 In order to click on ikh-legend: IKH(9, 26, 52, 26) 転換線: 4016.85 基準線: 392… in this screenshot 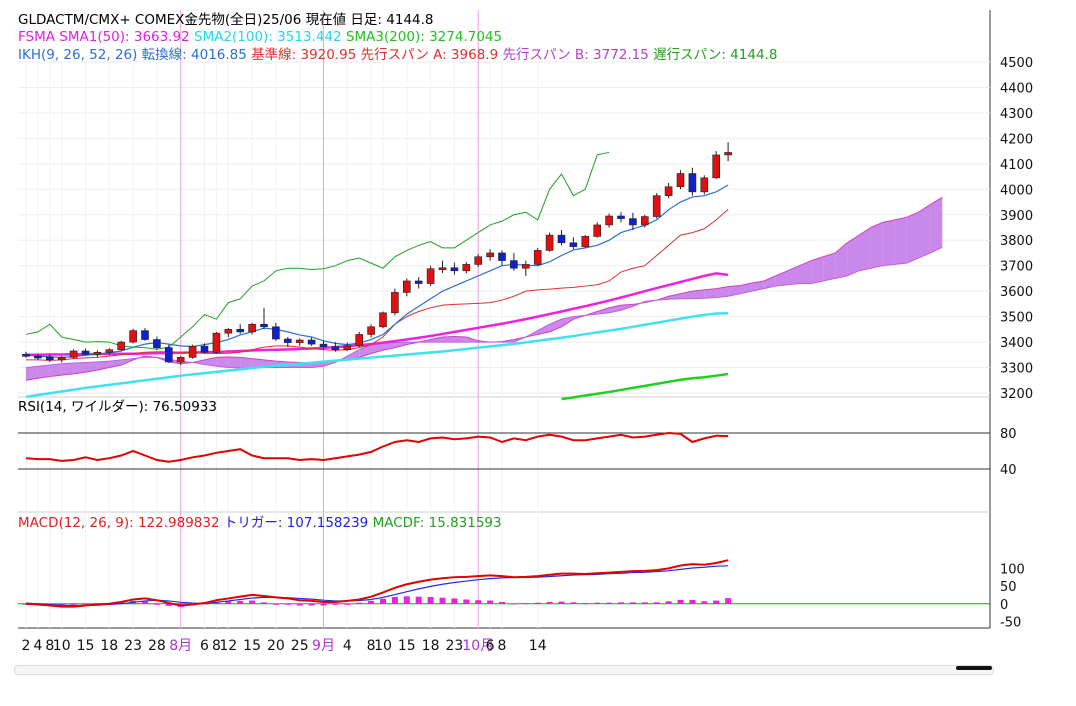, I will do `click(397, 55)`.